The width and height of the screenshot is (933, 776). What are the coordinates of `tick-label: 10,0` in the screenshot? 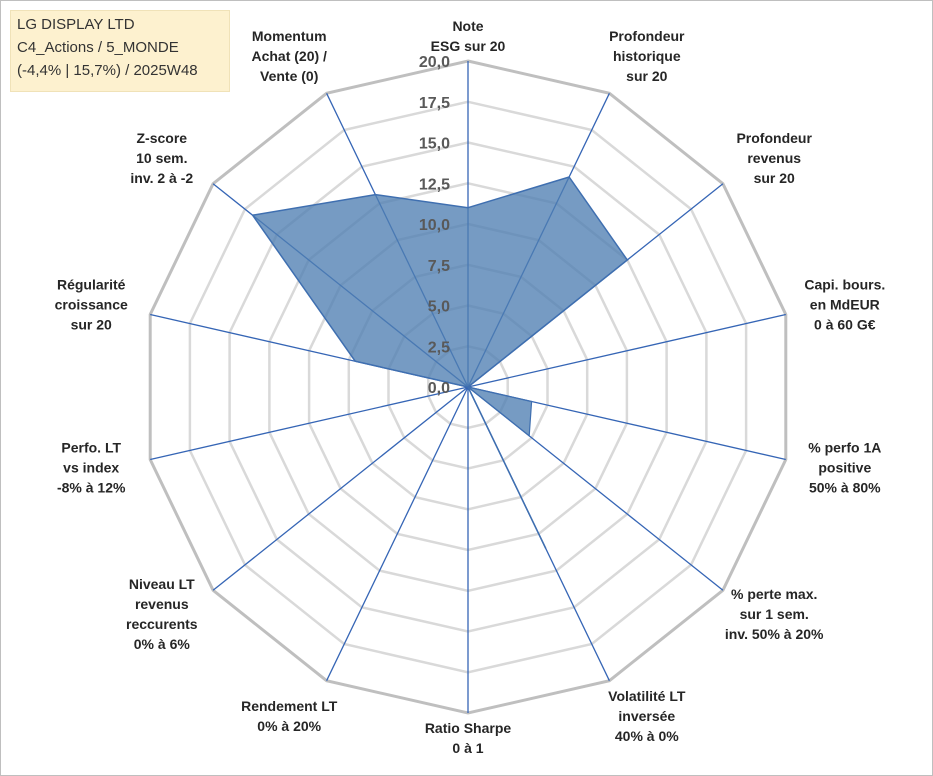 It's located at (434, 225).